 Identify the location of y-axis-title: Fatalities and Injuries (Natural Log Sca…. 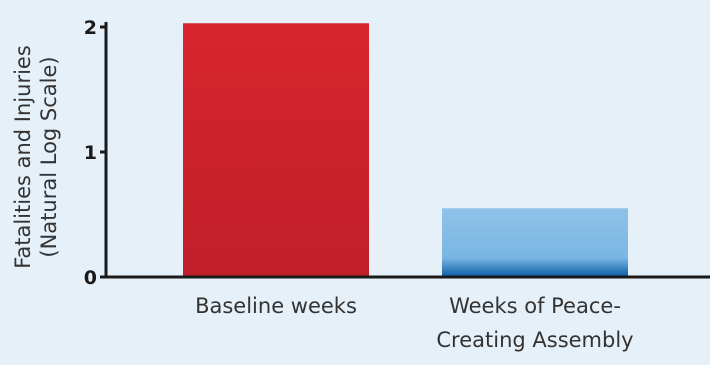
(36, 157).